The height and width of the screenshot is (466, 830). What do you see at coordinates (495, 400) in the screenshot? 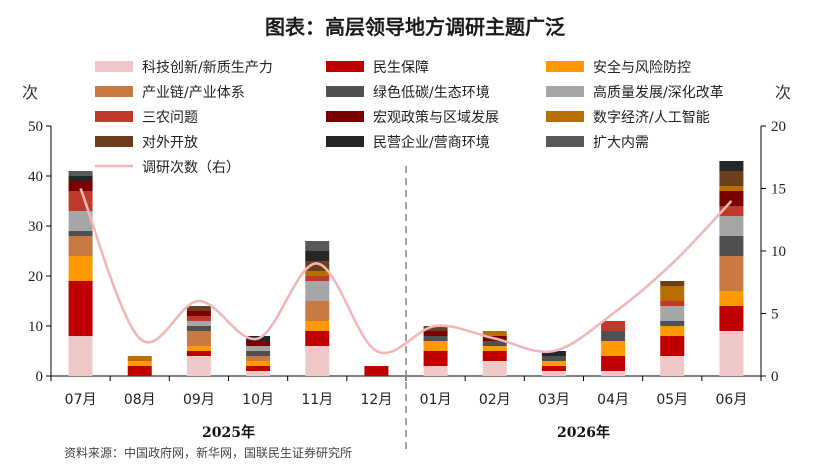
I see `x-tick-label: 02月` at bounding box center [495, 400].